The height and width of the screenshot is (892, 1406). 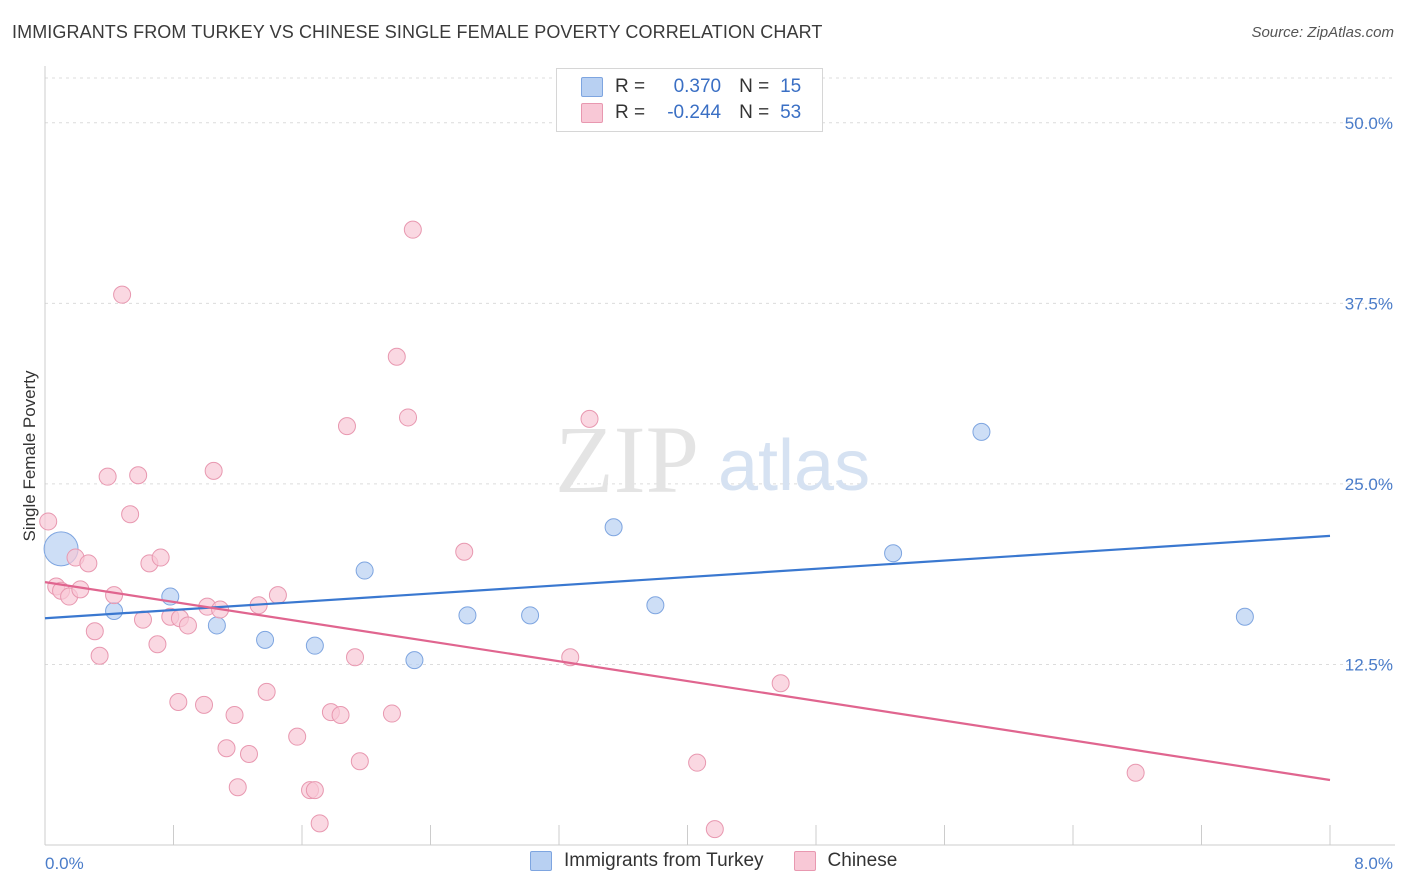 I want to click on legend-item-chinese: Chinese, so click(x=845, y=861).